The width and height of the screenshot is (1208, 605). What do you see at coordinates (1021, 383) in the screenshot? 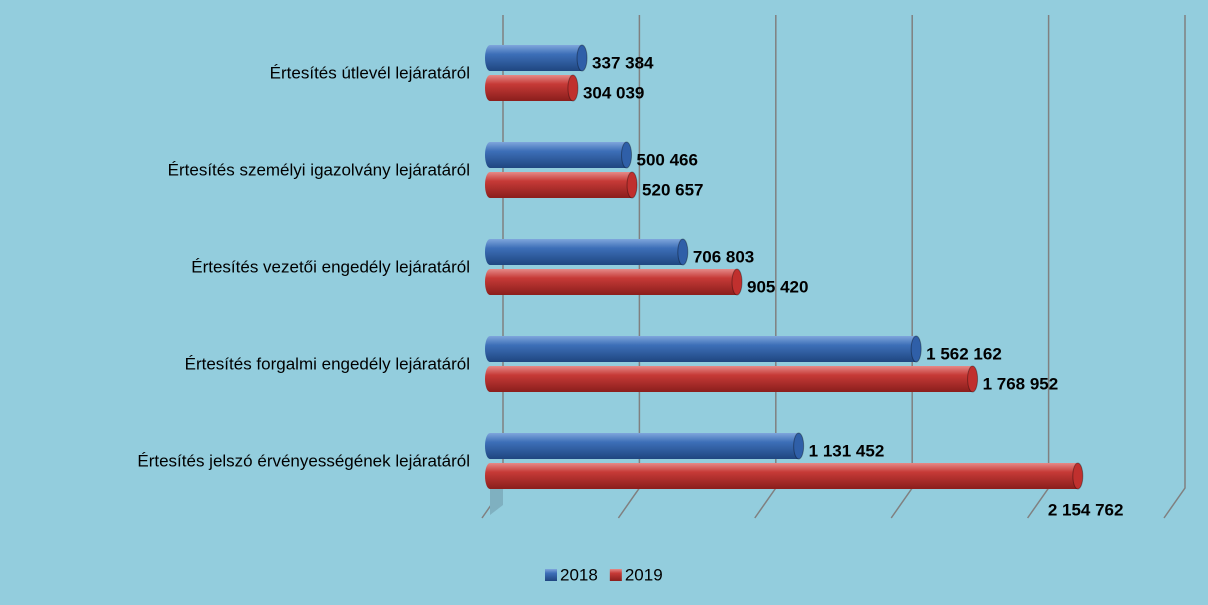
I see `value-label: 1 768 952` at bounding box center [1021, 383].